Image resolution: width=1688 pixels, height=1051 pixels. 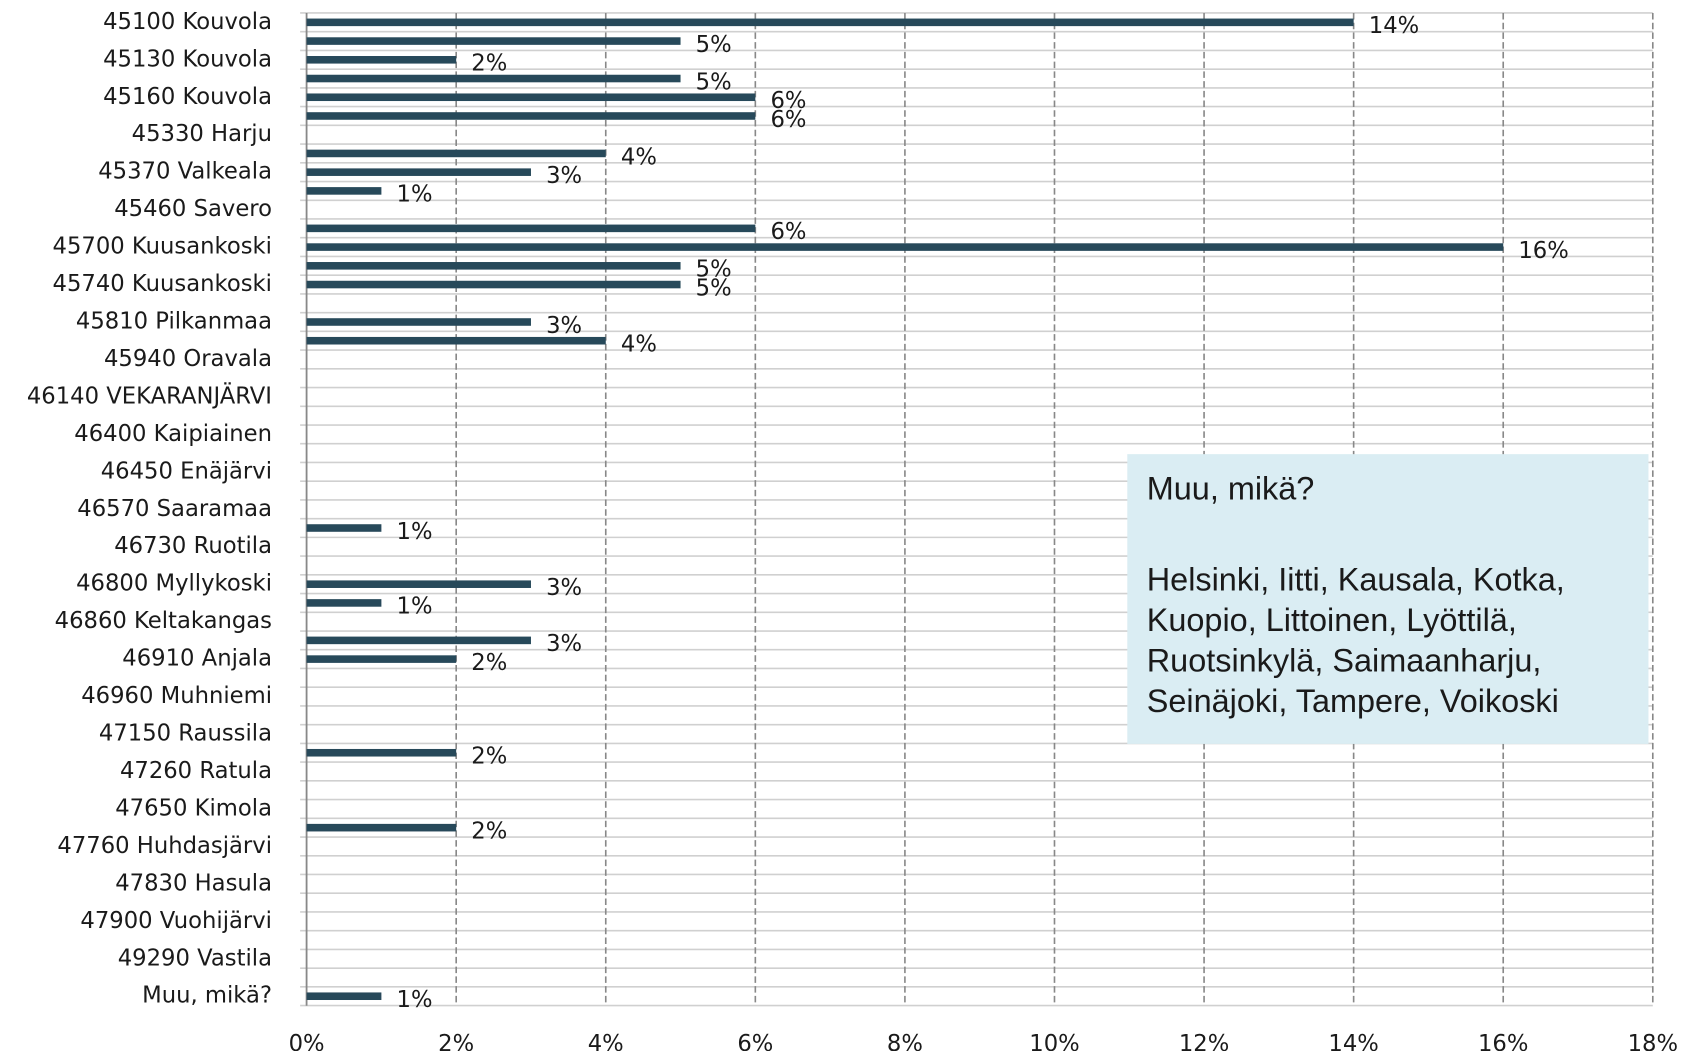 What do you see at coordinates (1054, 1041) in the screenshot?
I see `x-tick-label: 10%` at bounding box center [1054, 1041].